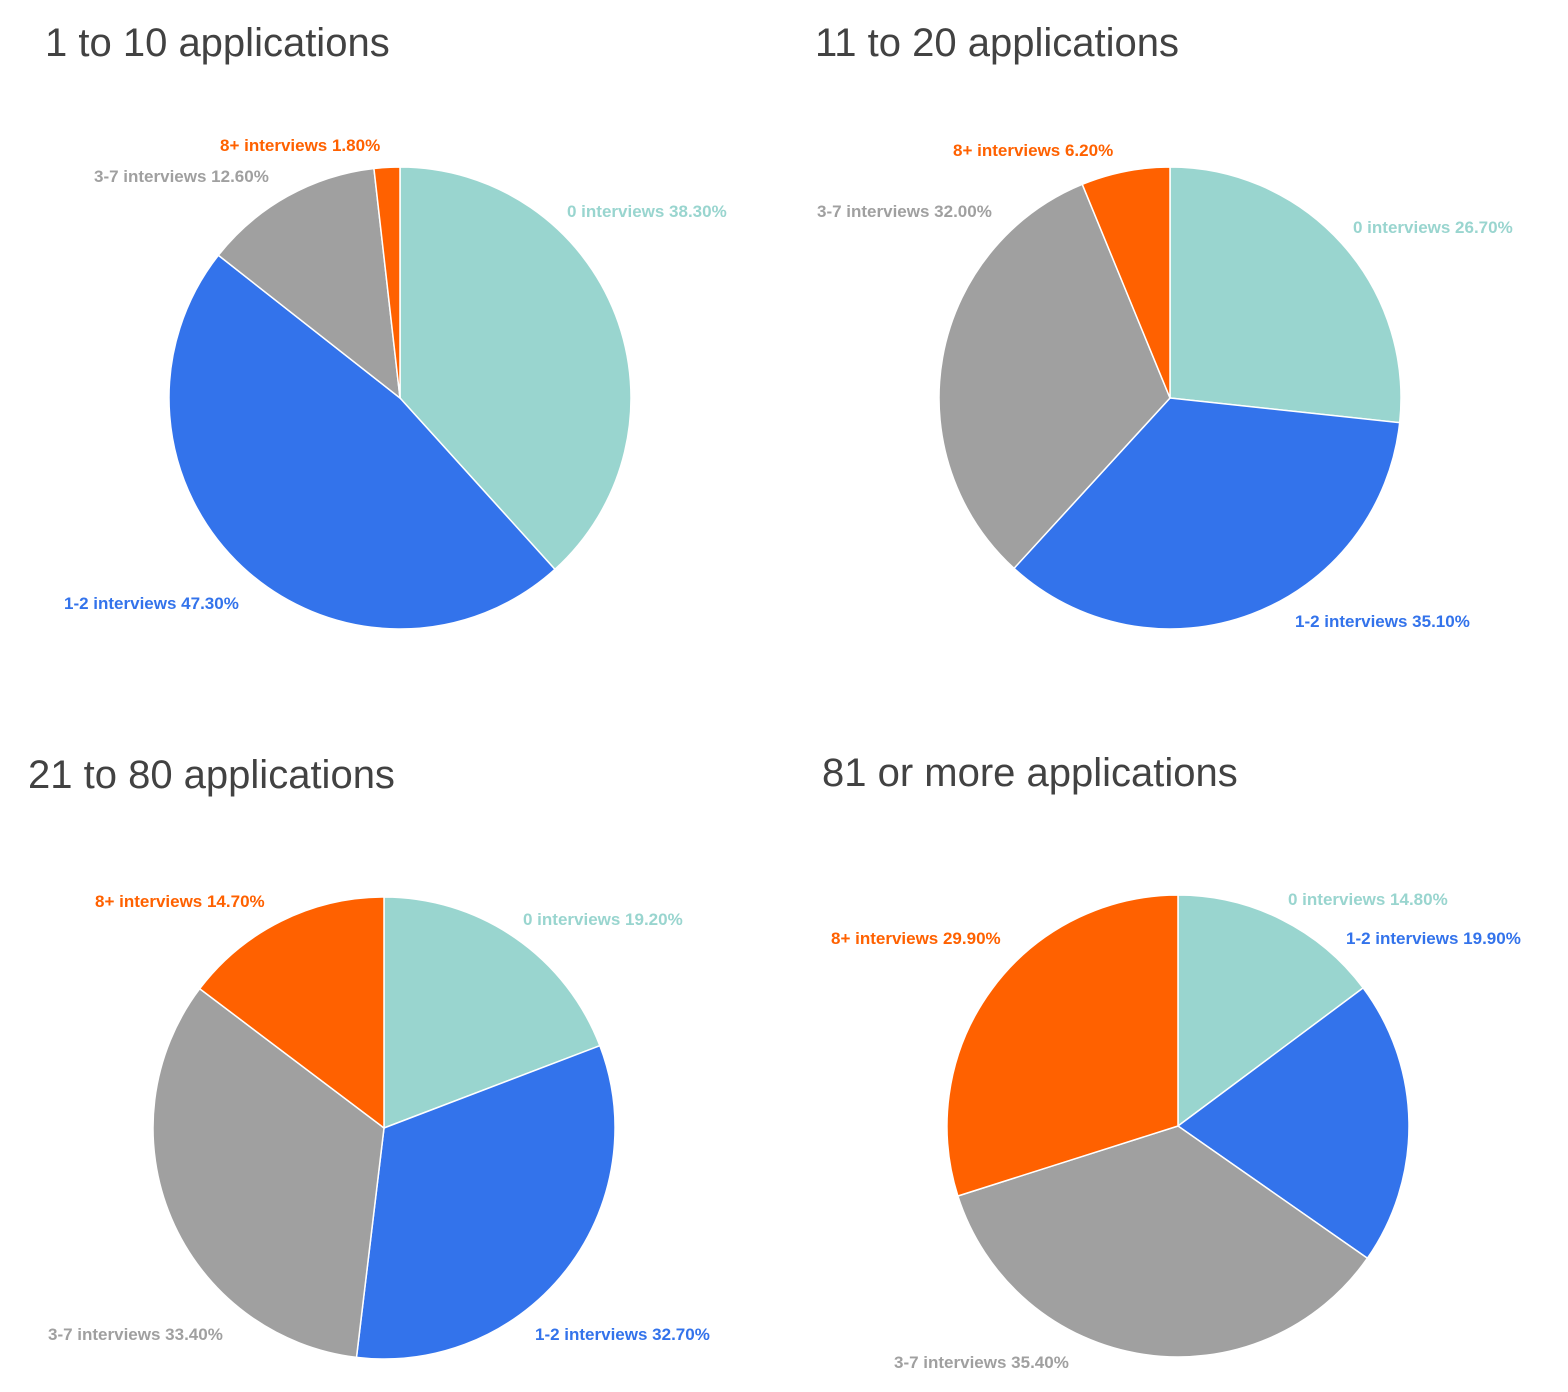  I want to click on slice-label: 3-7 interviews 12.60%, so click(181, 176).